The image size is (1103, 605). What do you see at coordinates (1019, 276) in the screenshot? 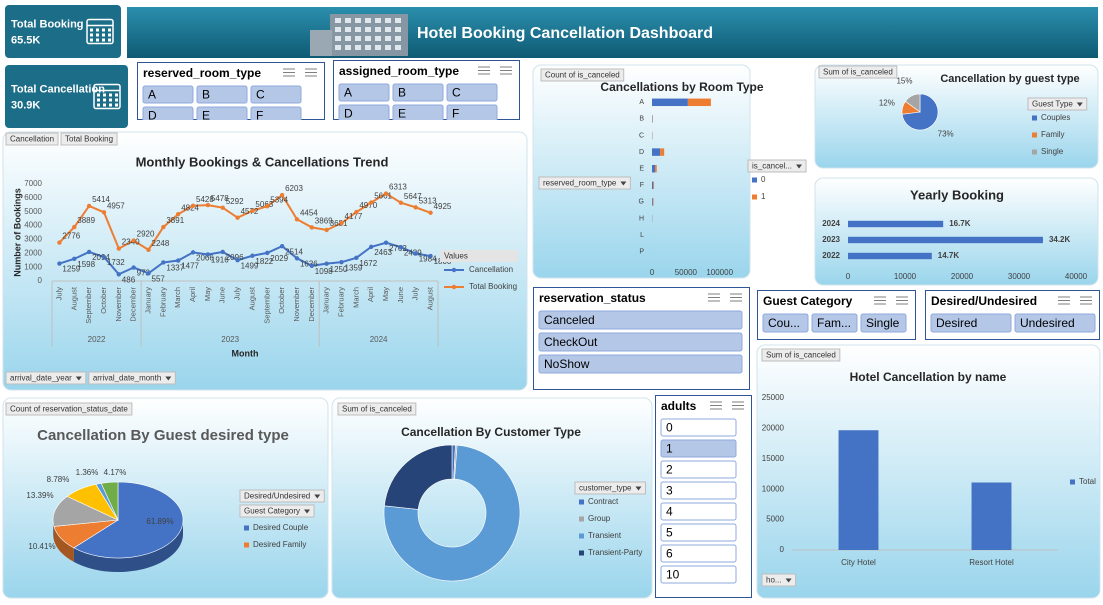
I see `x-tick-label: 30000` at bounding box center [1019, 276].